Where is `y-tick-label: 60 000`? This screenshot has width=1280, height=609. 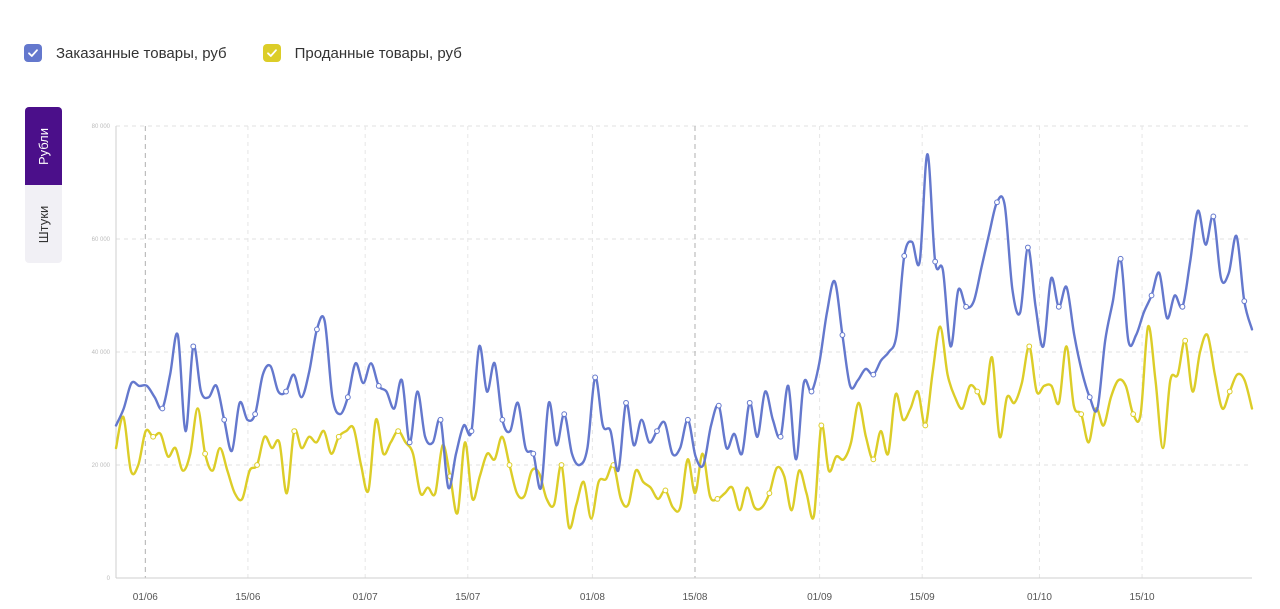
y-tick-label: 60 000 is located at coordinates (101, 240).